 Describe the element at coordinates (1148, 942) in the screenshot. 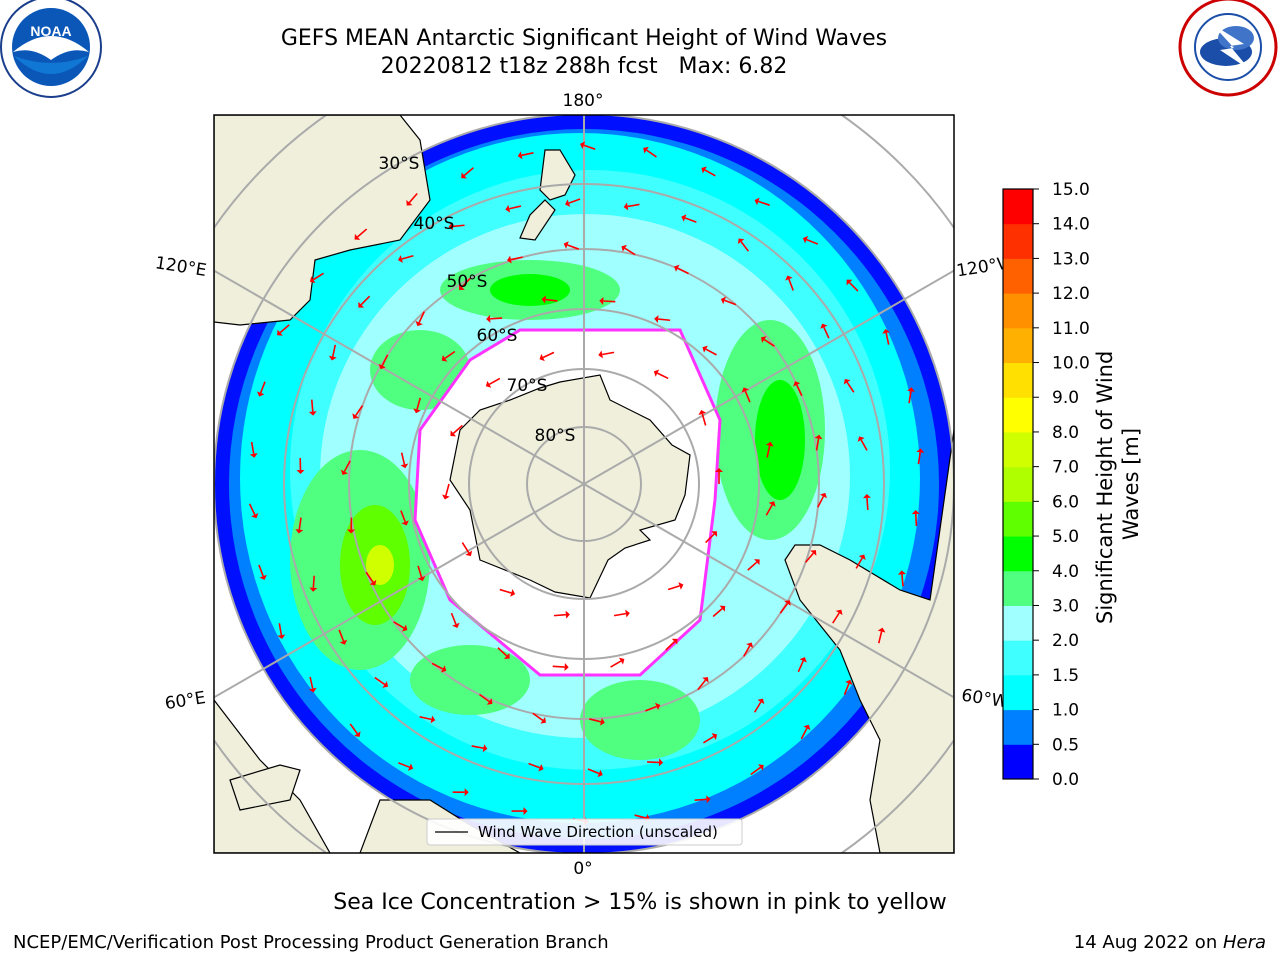

I see `footer-date-text: 14 Aug 2022 on` at that location.